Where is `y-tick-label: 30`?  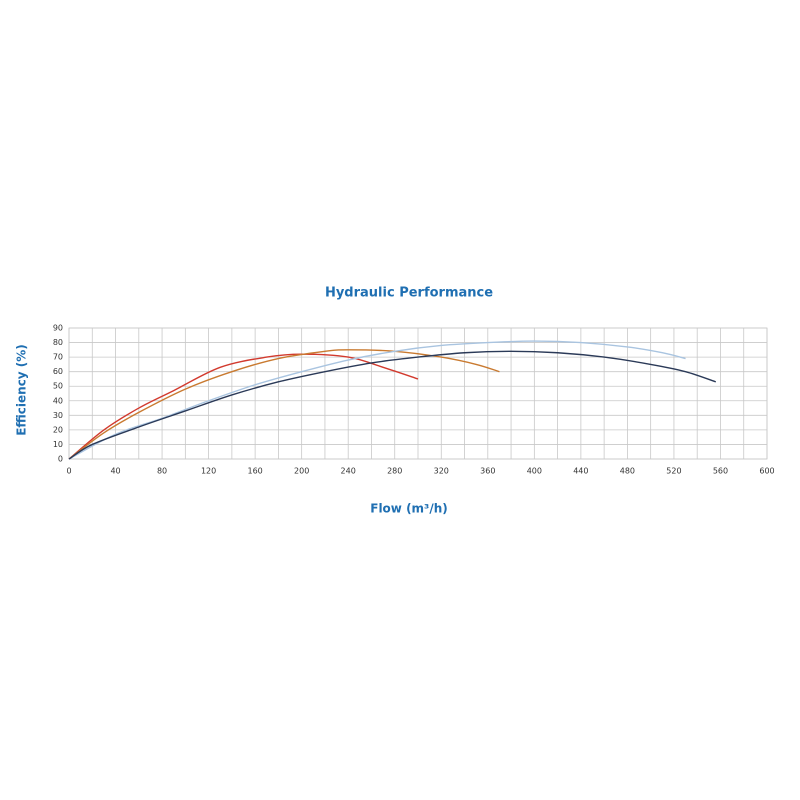
y-tick-label: 30 is located at coordinates (58, 415).